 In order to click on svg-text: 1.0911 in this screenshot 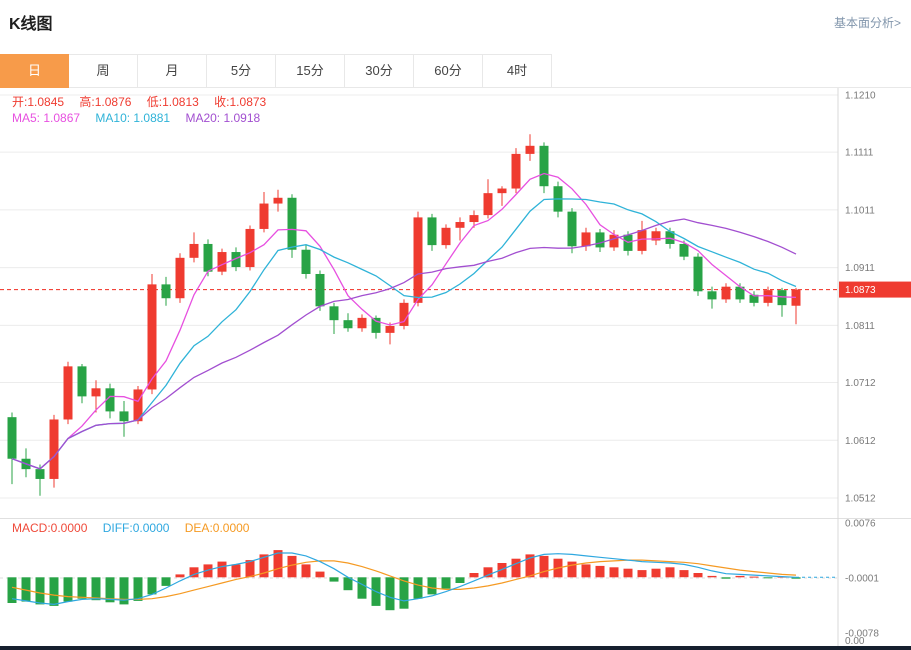, I will do `click(860, 268)`.